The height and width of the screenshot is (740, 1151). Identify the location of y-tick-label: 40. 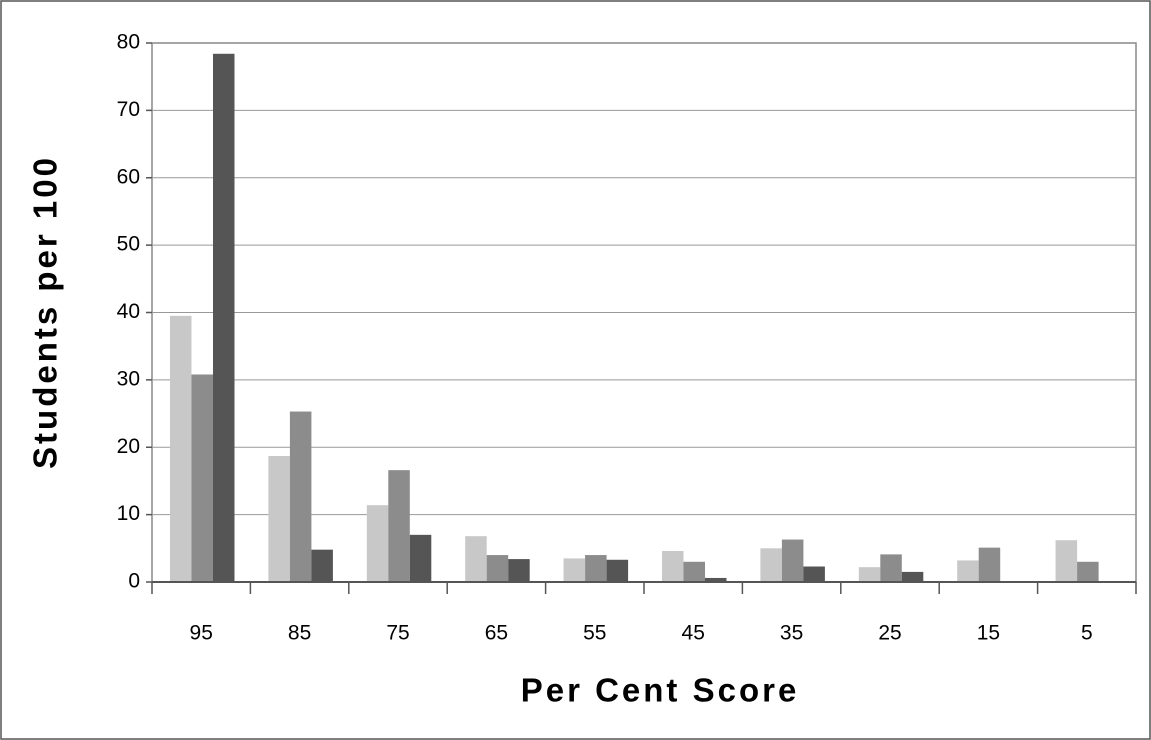
(128, 311).